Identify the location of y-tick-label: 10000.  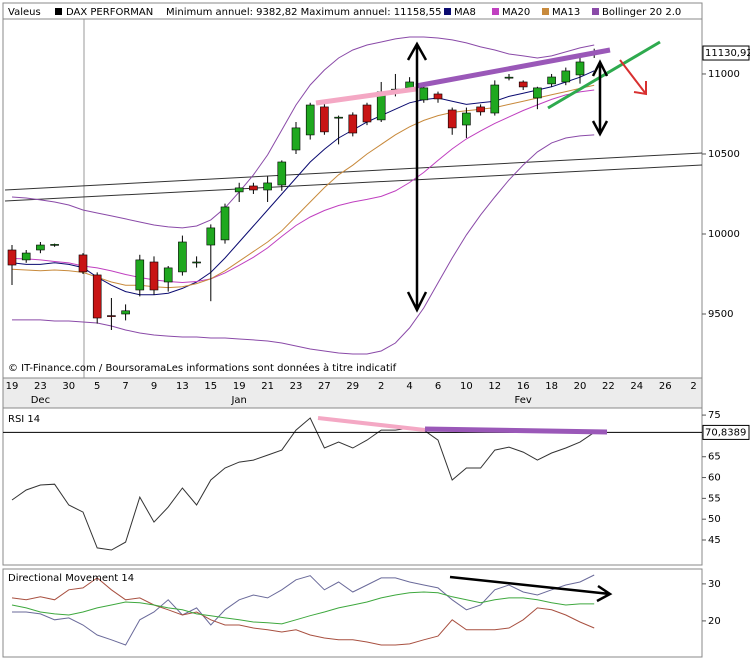
(724, 234).